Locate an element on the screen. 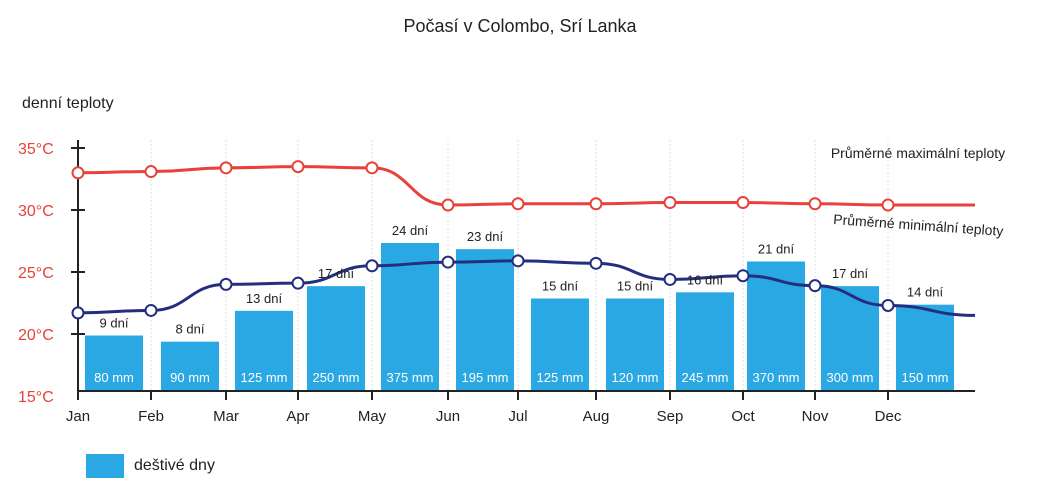 Image resolution: width=1040 pixels, height=496 pixels. rainy-days-label: 24 dní is located at coordinates (410, 230).